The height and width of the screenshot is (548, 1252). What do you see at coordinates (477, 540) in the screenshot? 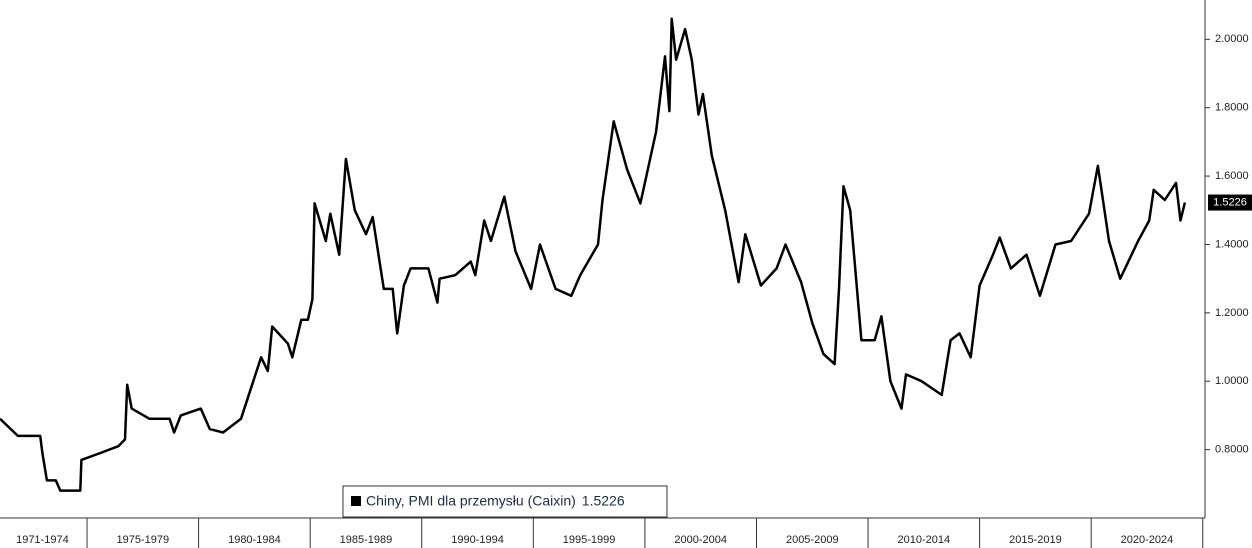
I see `x-tick-label: 1990-1994` at bounding box center [477, 540].